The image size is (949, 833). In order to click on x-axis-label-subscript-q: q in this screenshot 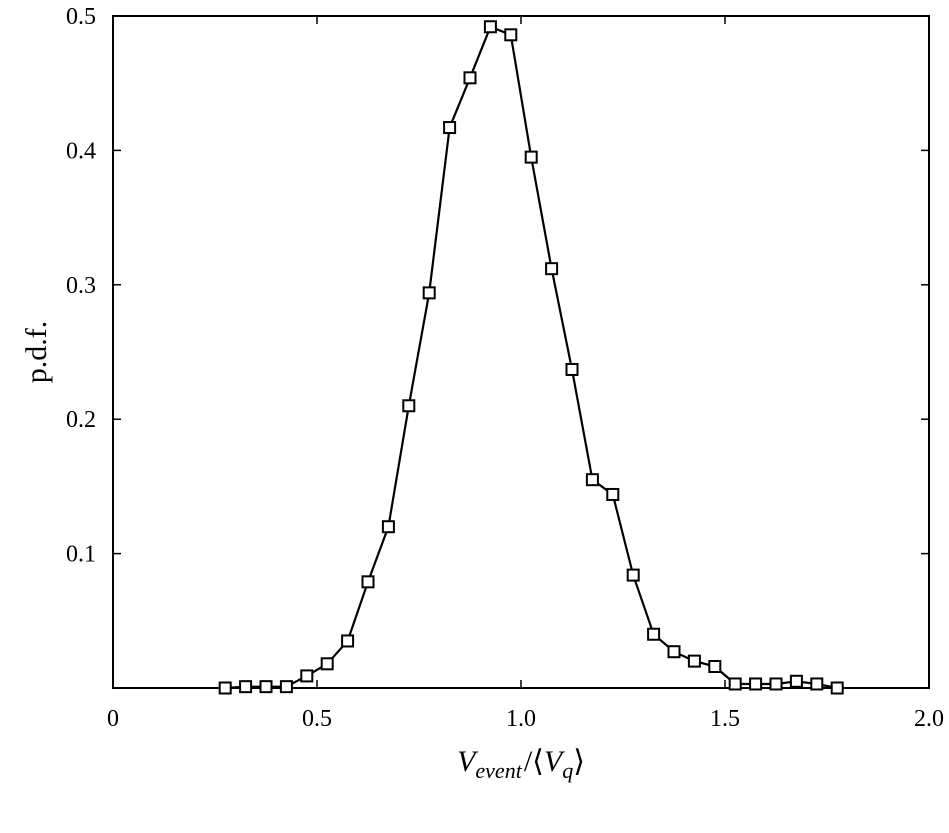, I will do `click(567, 770)`.